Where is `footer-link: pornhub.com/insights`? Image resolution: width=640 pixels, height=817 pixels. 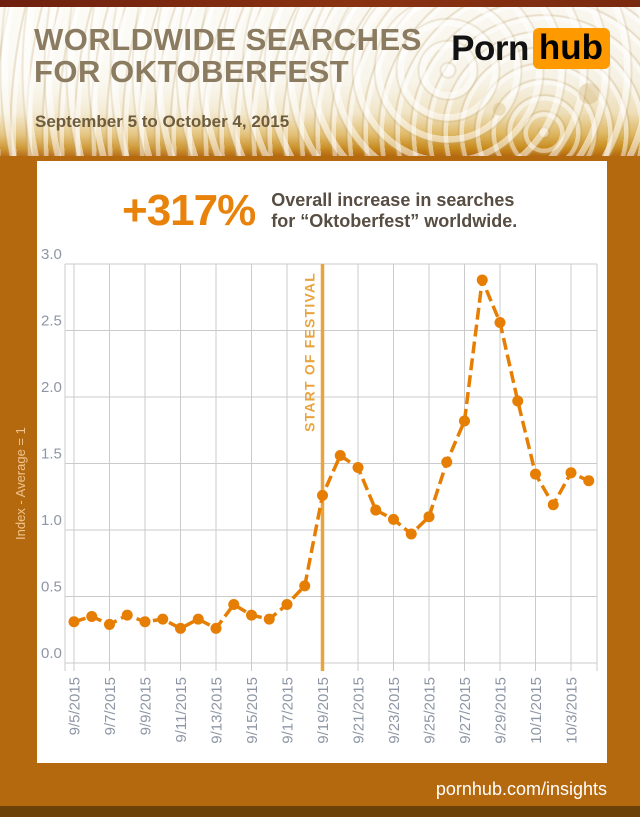
footer-link: pornhub.com/insights is located at coordinates (521, 789).